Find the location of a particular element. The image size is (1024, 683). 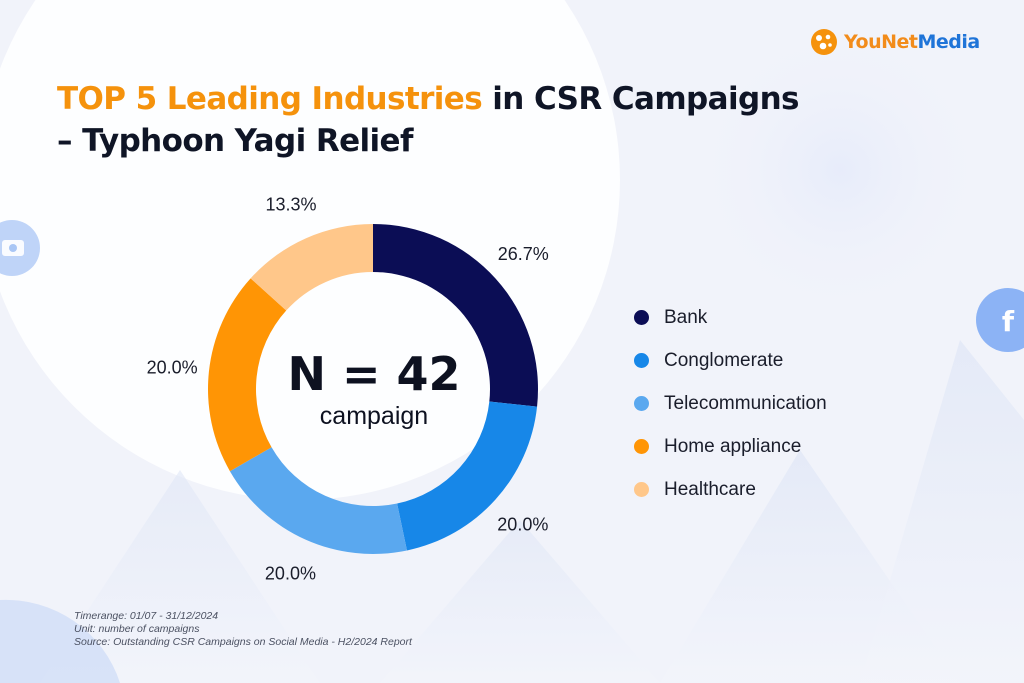

legend-item: Healthcare is located at coordinates (730, 489).